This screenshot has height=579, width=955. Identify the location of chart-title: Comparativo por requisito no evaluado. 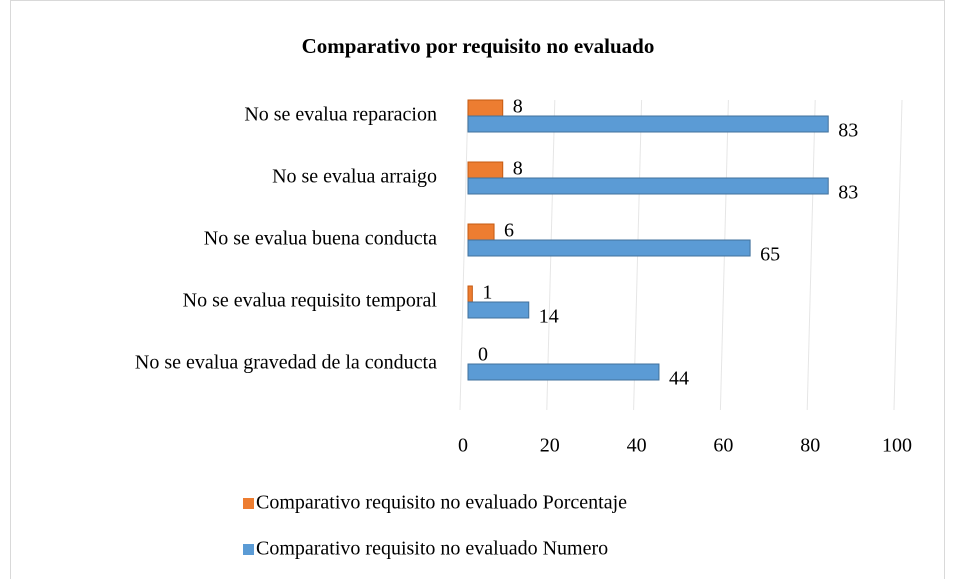
(478, 46).